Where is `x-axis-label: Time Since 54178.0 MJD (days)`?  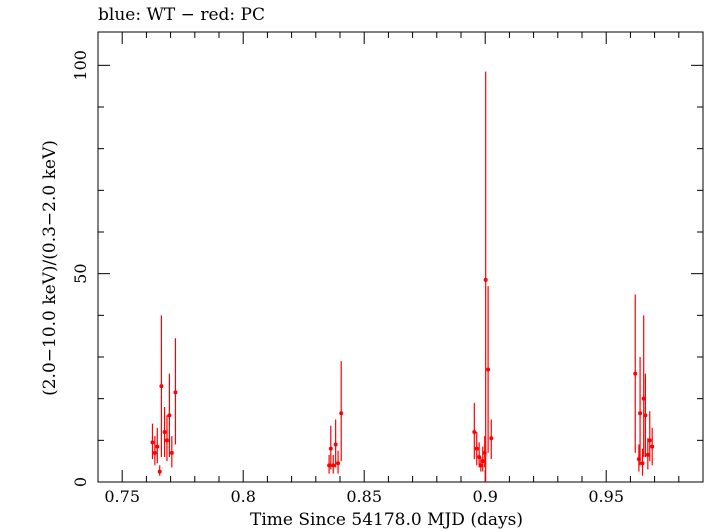 x-axis-label: Time Since 54178.0 MJD (days) is located at coordinates (386, 520).